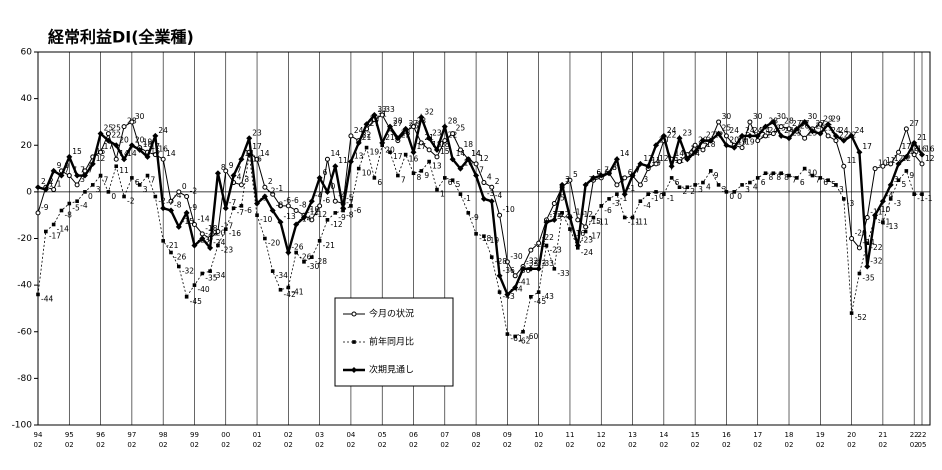  What do you see at coordinates (288, 200) in the screenshot?
I see `data-label: -6` at bounding box center [288, 200].